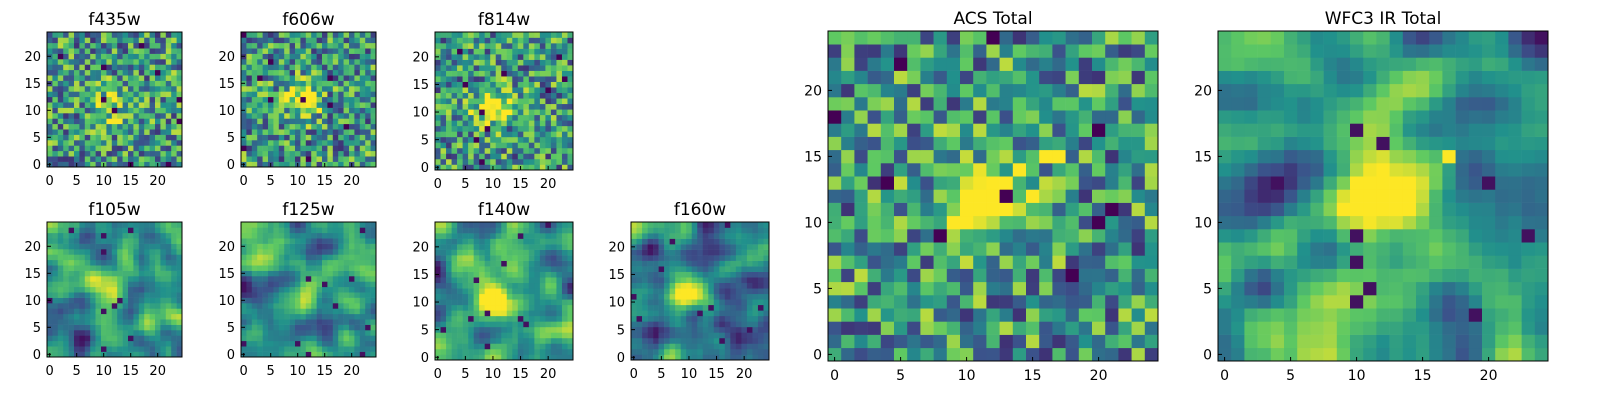 This screenshot has width=1600, height=400. What do you see at coordinates (130, 371) in the screenshot?
I see `x-tick-label: 15` at bounding box center [130, 371].